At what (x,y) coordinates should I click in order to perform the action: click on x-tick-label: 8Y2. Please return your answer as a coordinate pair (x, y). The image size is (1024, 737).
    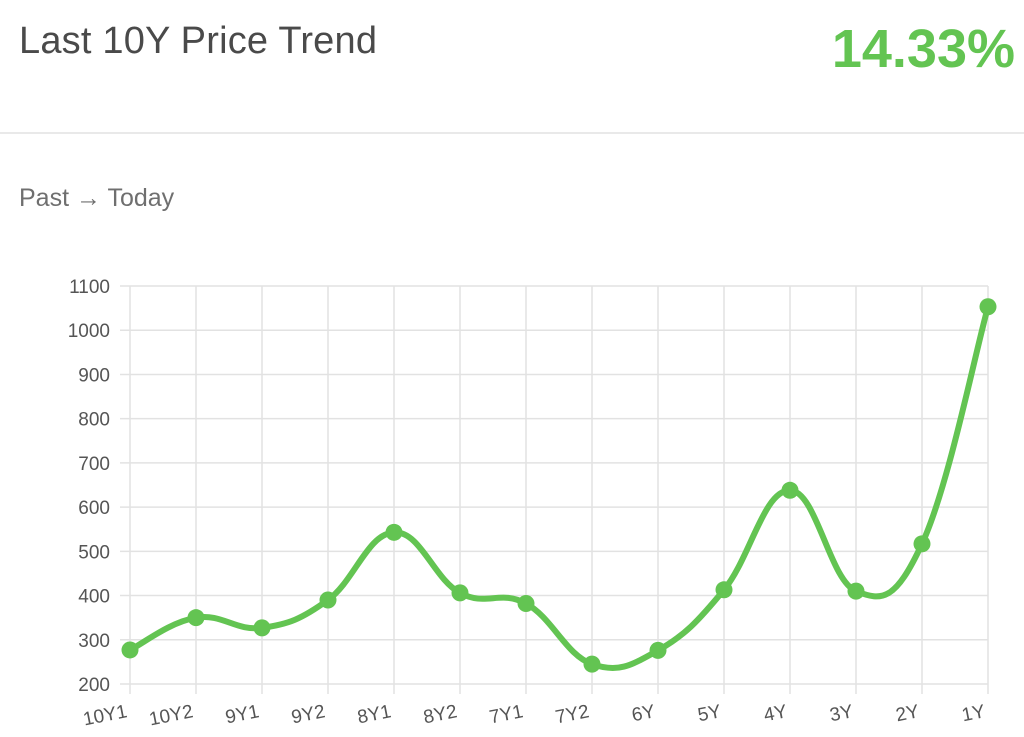
    Looking at the image, I should click on (440, 714).